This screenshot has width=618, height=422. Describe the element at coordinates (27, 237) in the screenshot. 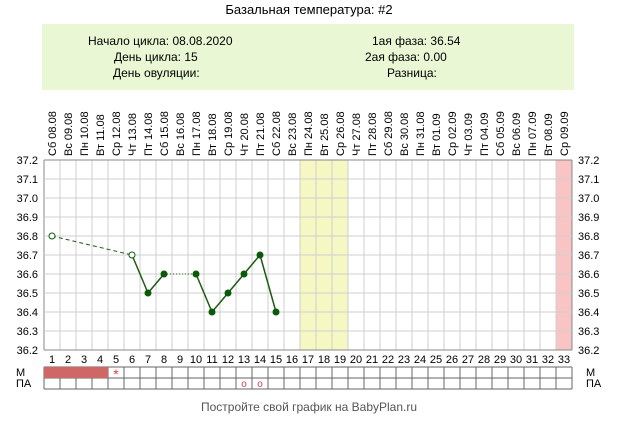

I see `y-tick-label-left: 36.8` at that location.